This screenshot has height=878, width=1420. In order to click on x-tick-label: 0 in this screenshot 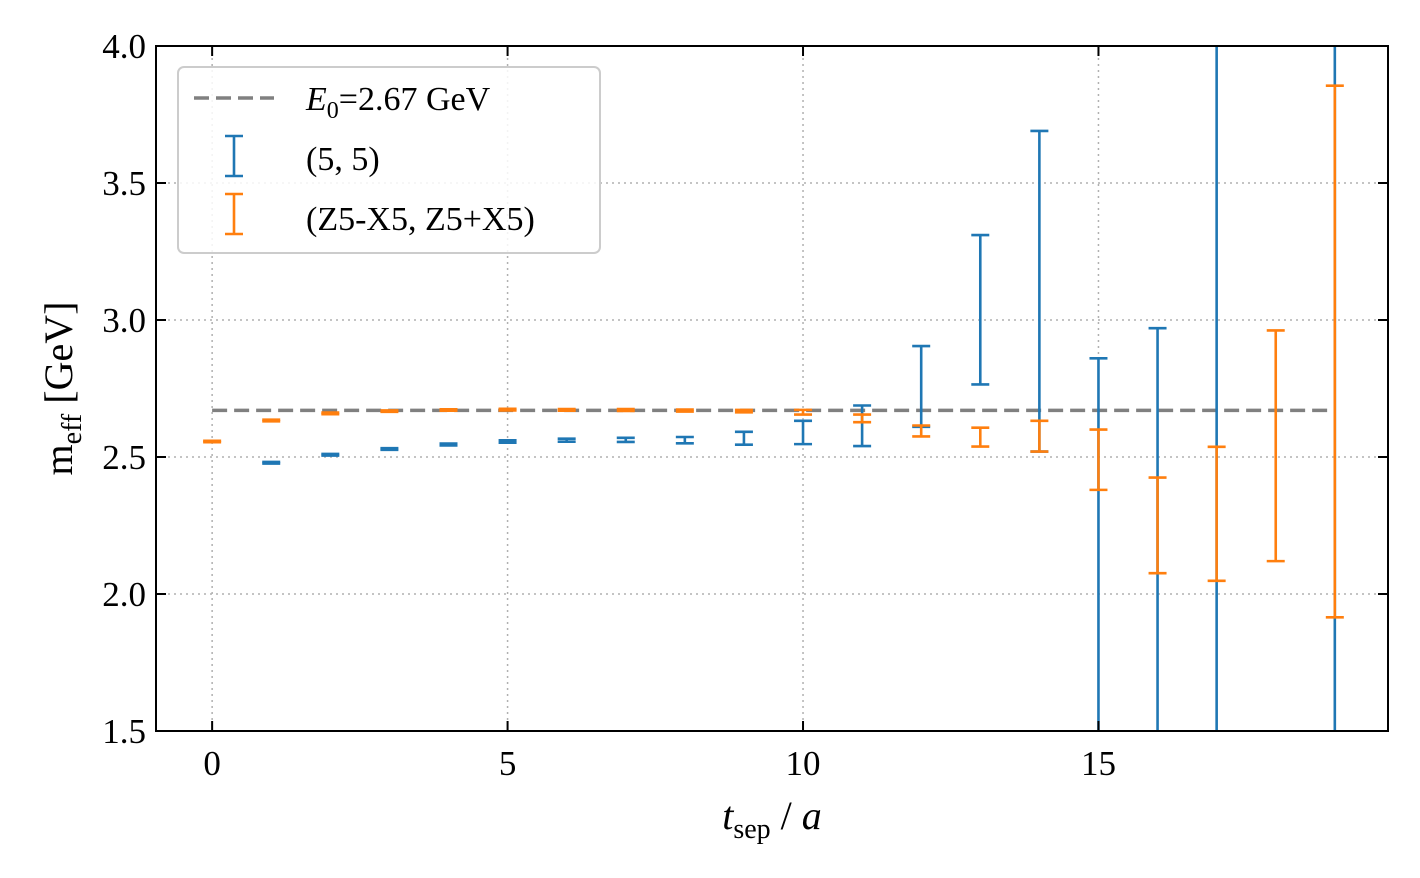, I will do `click(212, 763)`.